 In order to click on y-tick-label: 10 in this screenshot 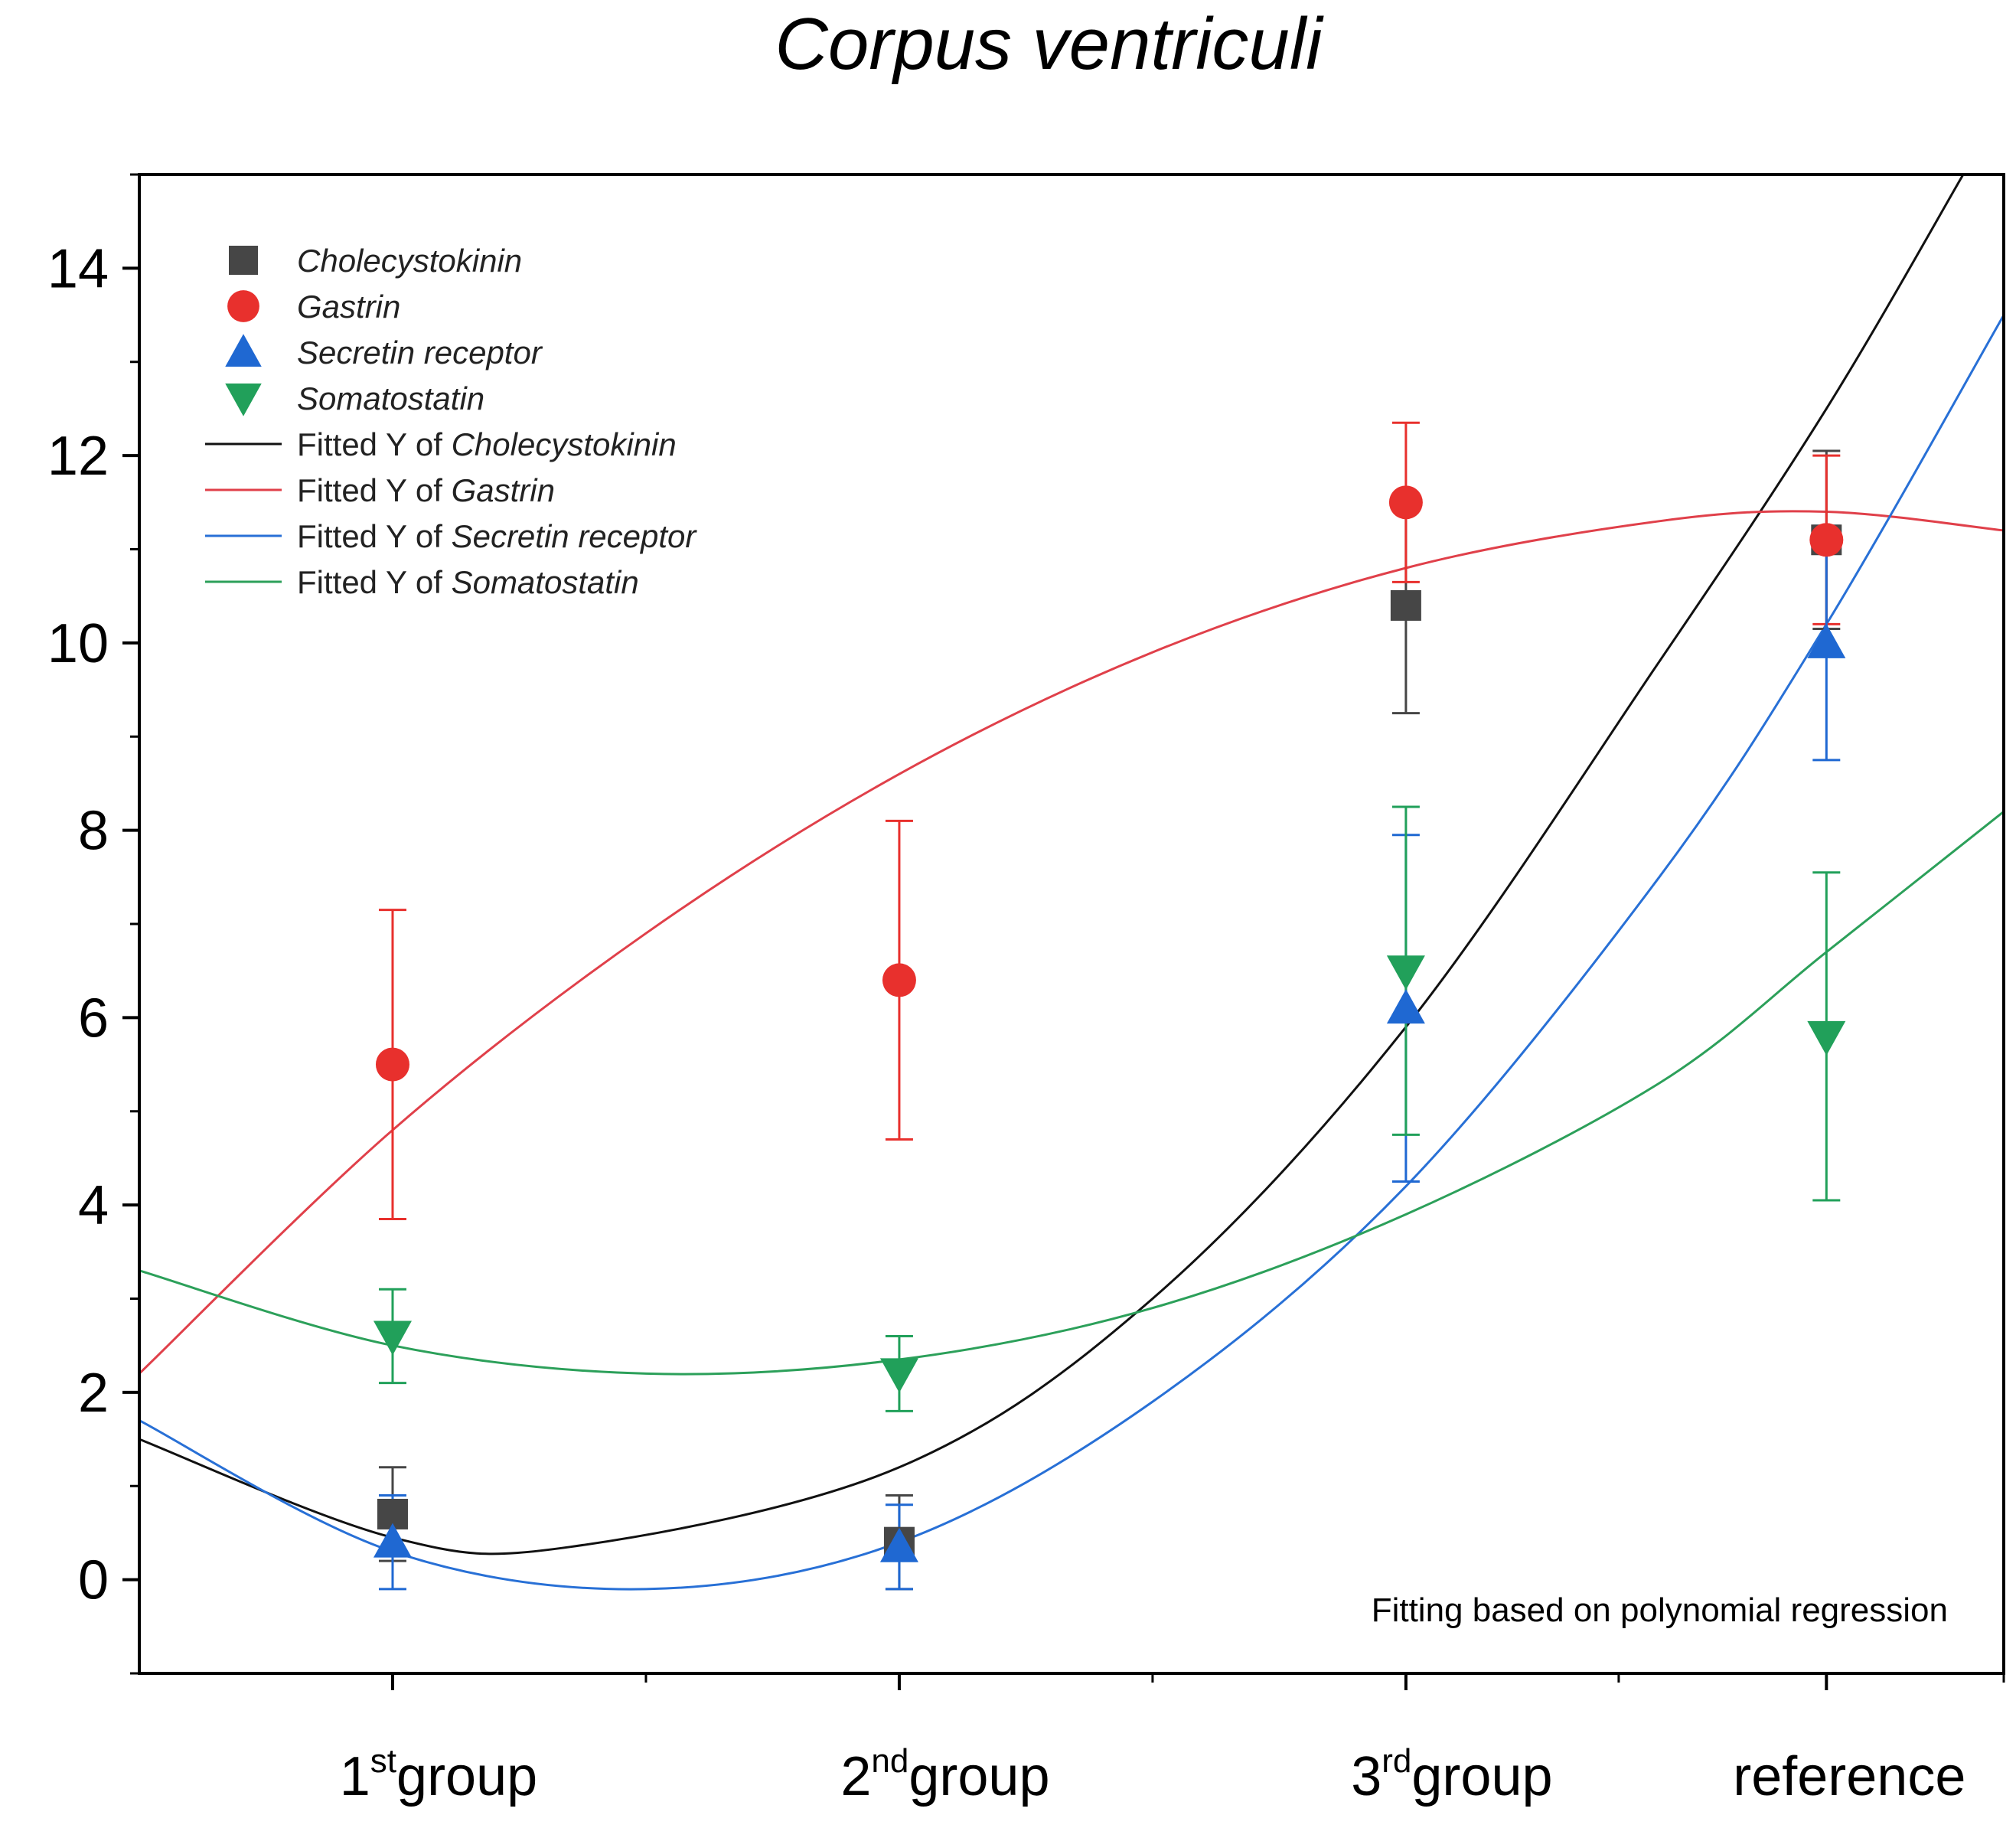, I will do `click(78, 643)`.